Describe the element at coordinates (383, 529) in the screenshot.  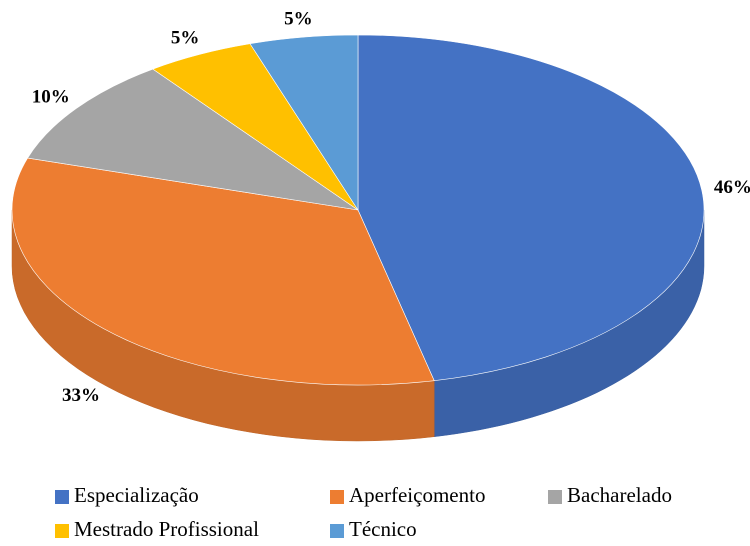
I see `legend-label: Técnico` at that location.